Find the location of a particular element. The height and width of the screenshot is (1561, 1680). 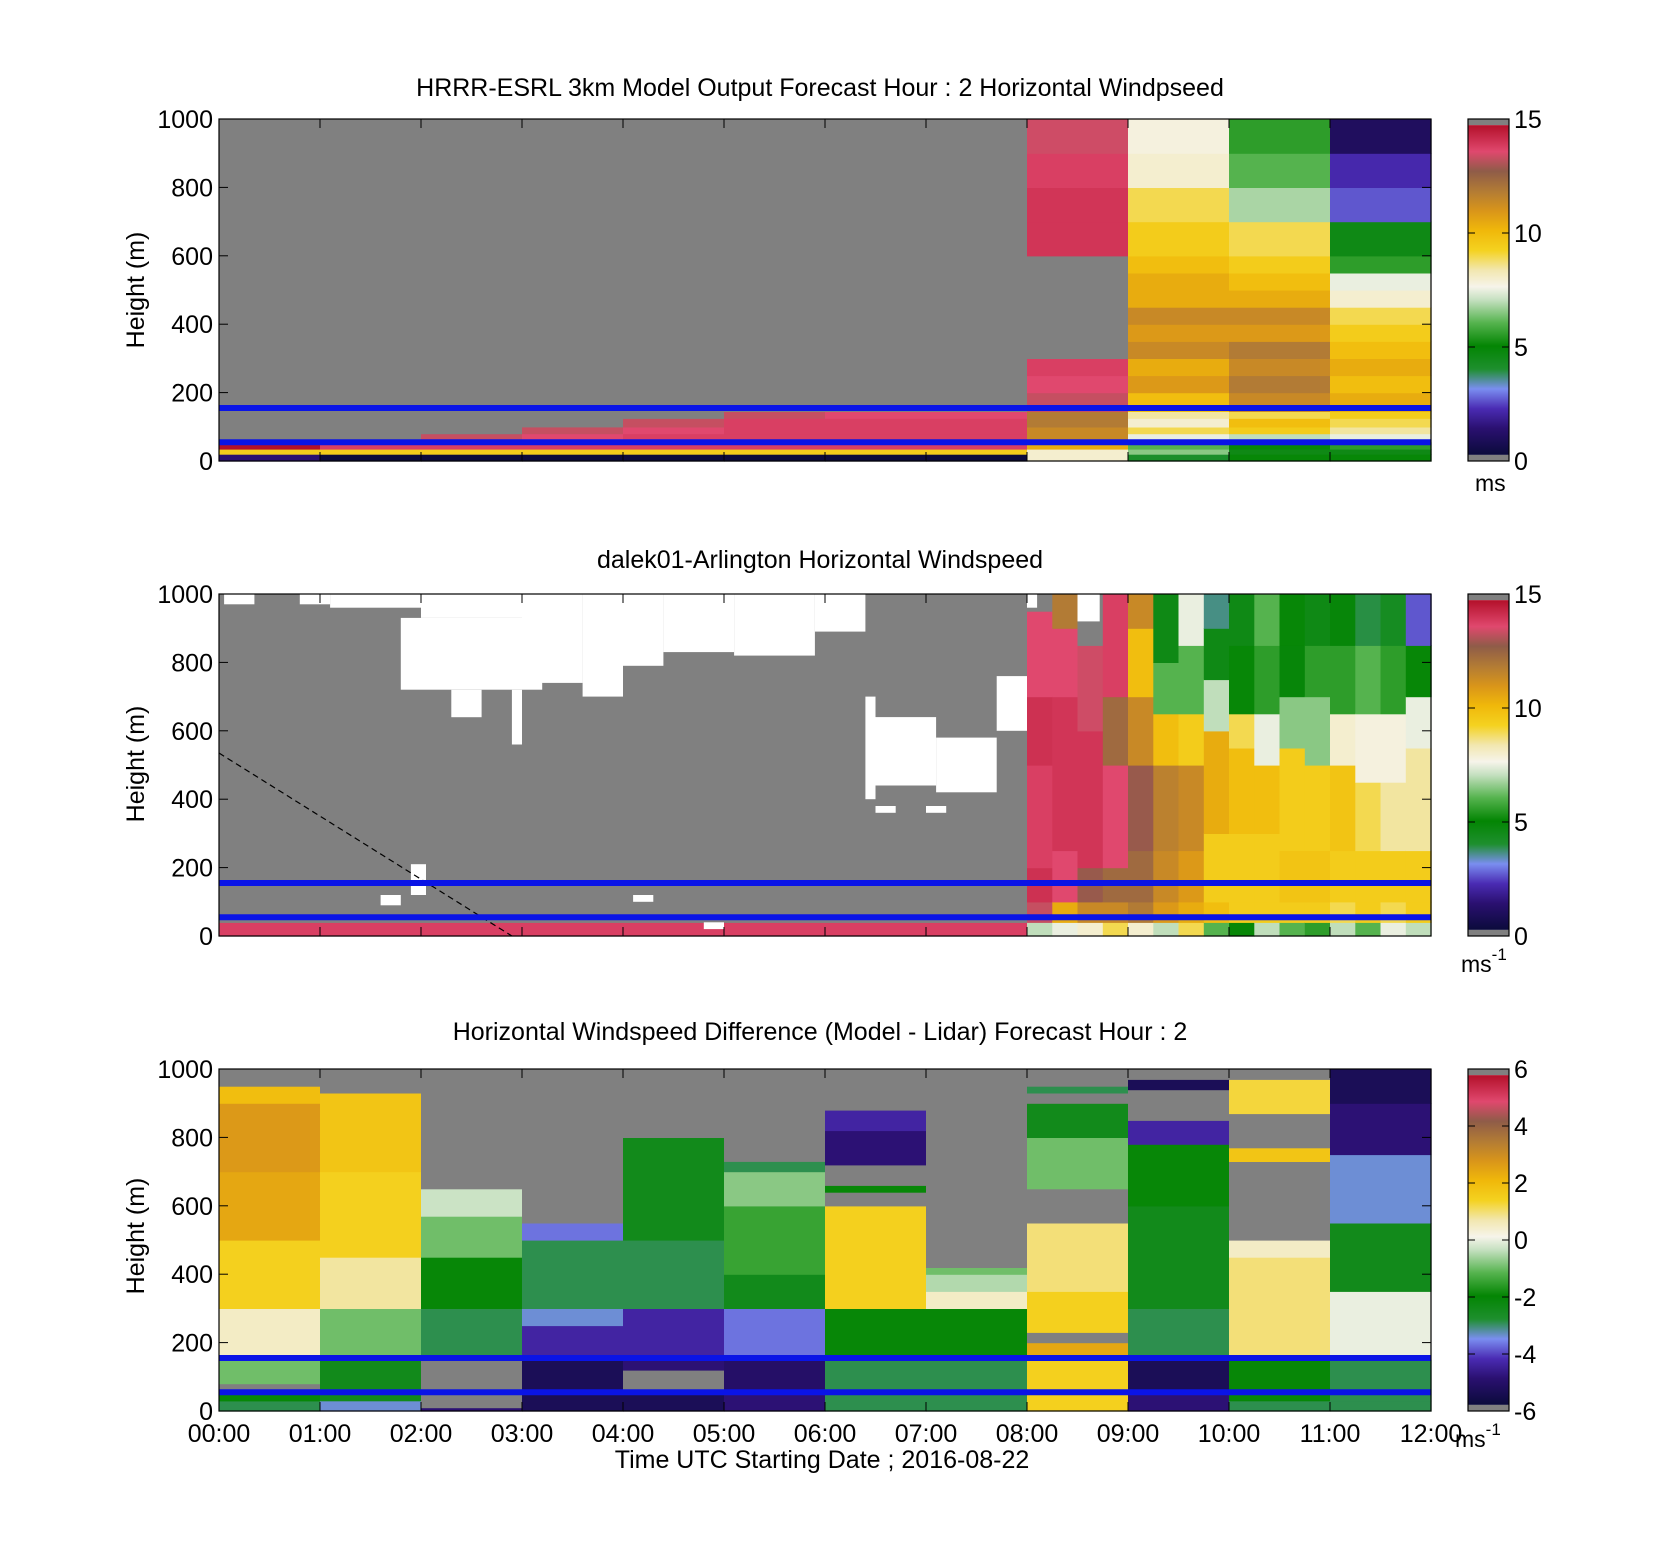

y-tick-label: 800 is located at coordinates (192, 1138).